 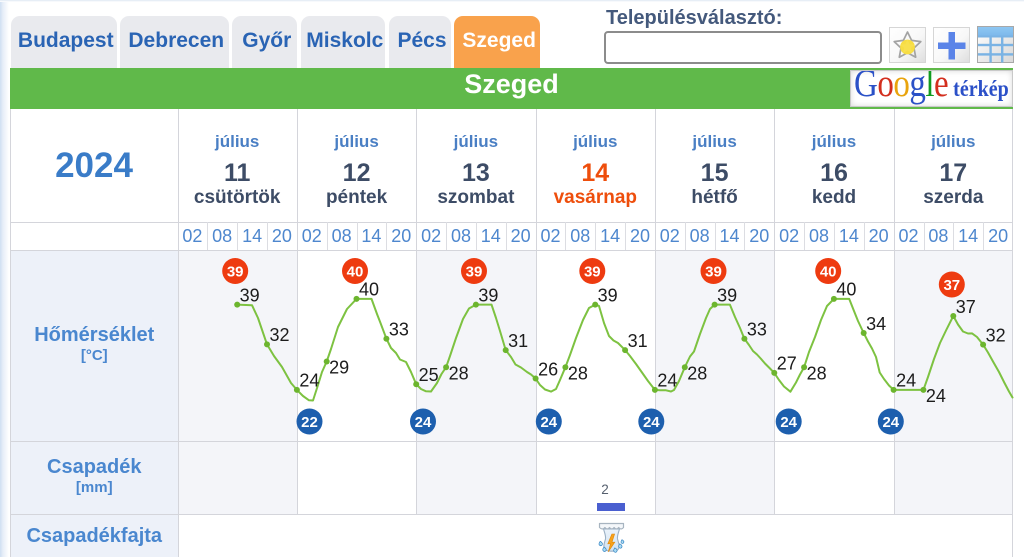 What do you see at coordinates (548, 369) in the screenshot?
I see `svg-text: 26` at bounding box center [548, 369].